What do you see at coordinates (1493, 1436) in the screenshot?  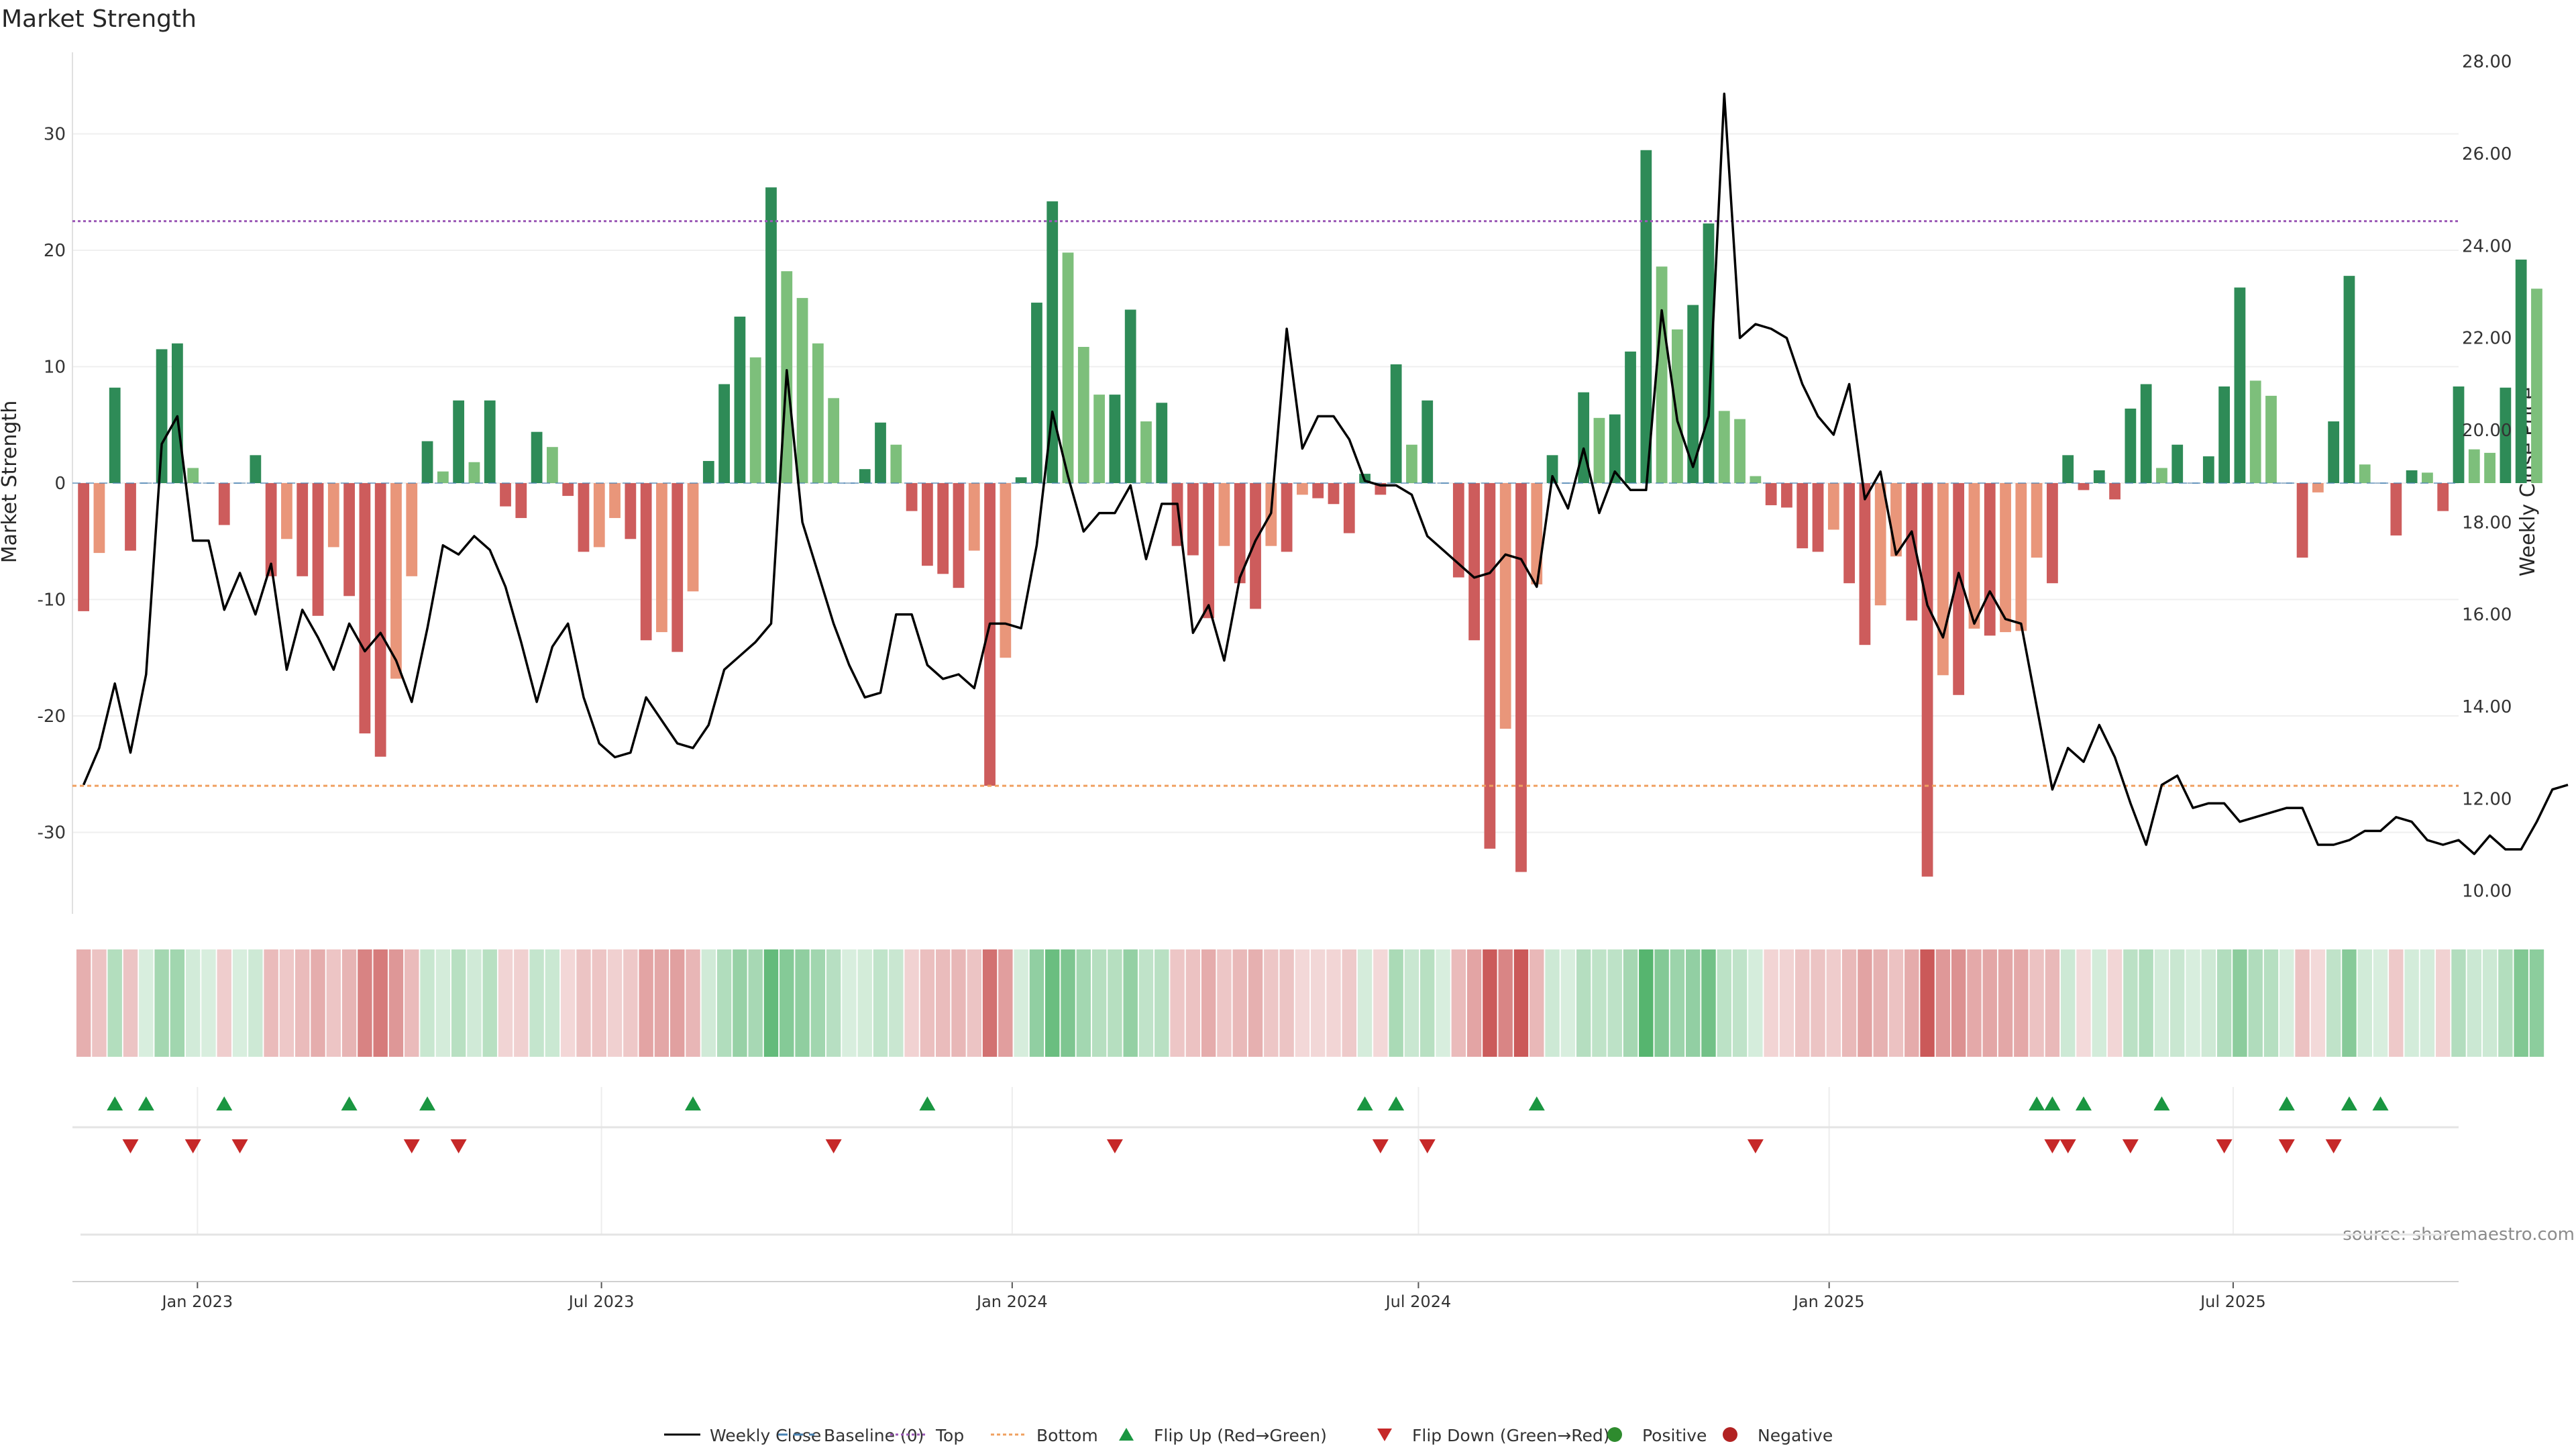 I see `legend-item: Flip Down (Green→Red)` at bounding box center [1493, 1436].